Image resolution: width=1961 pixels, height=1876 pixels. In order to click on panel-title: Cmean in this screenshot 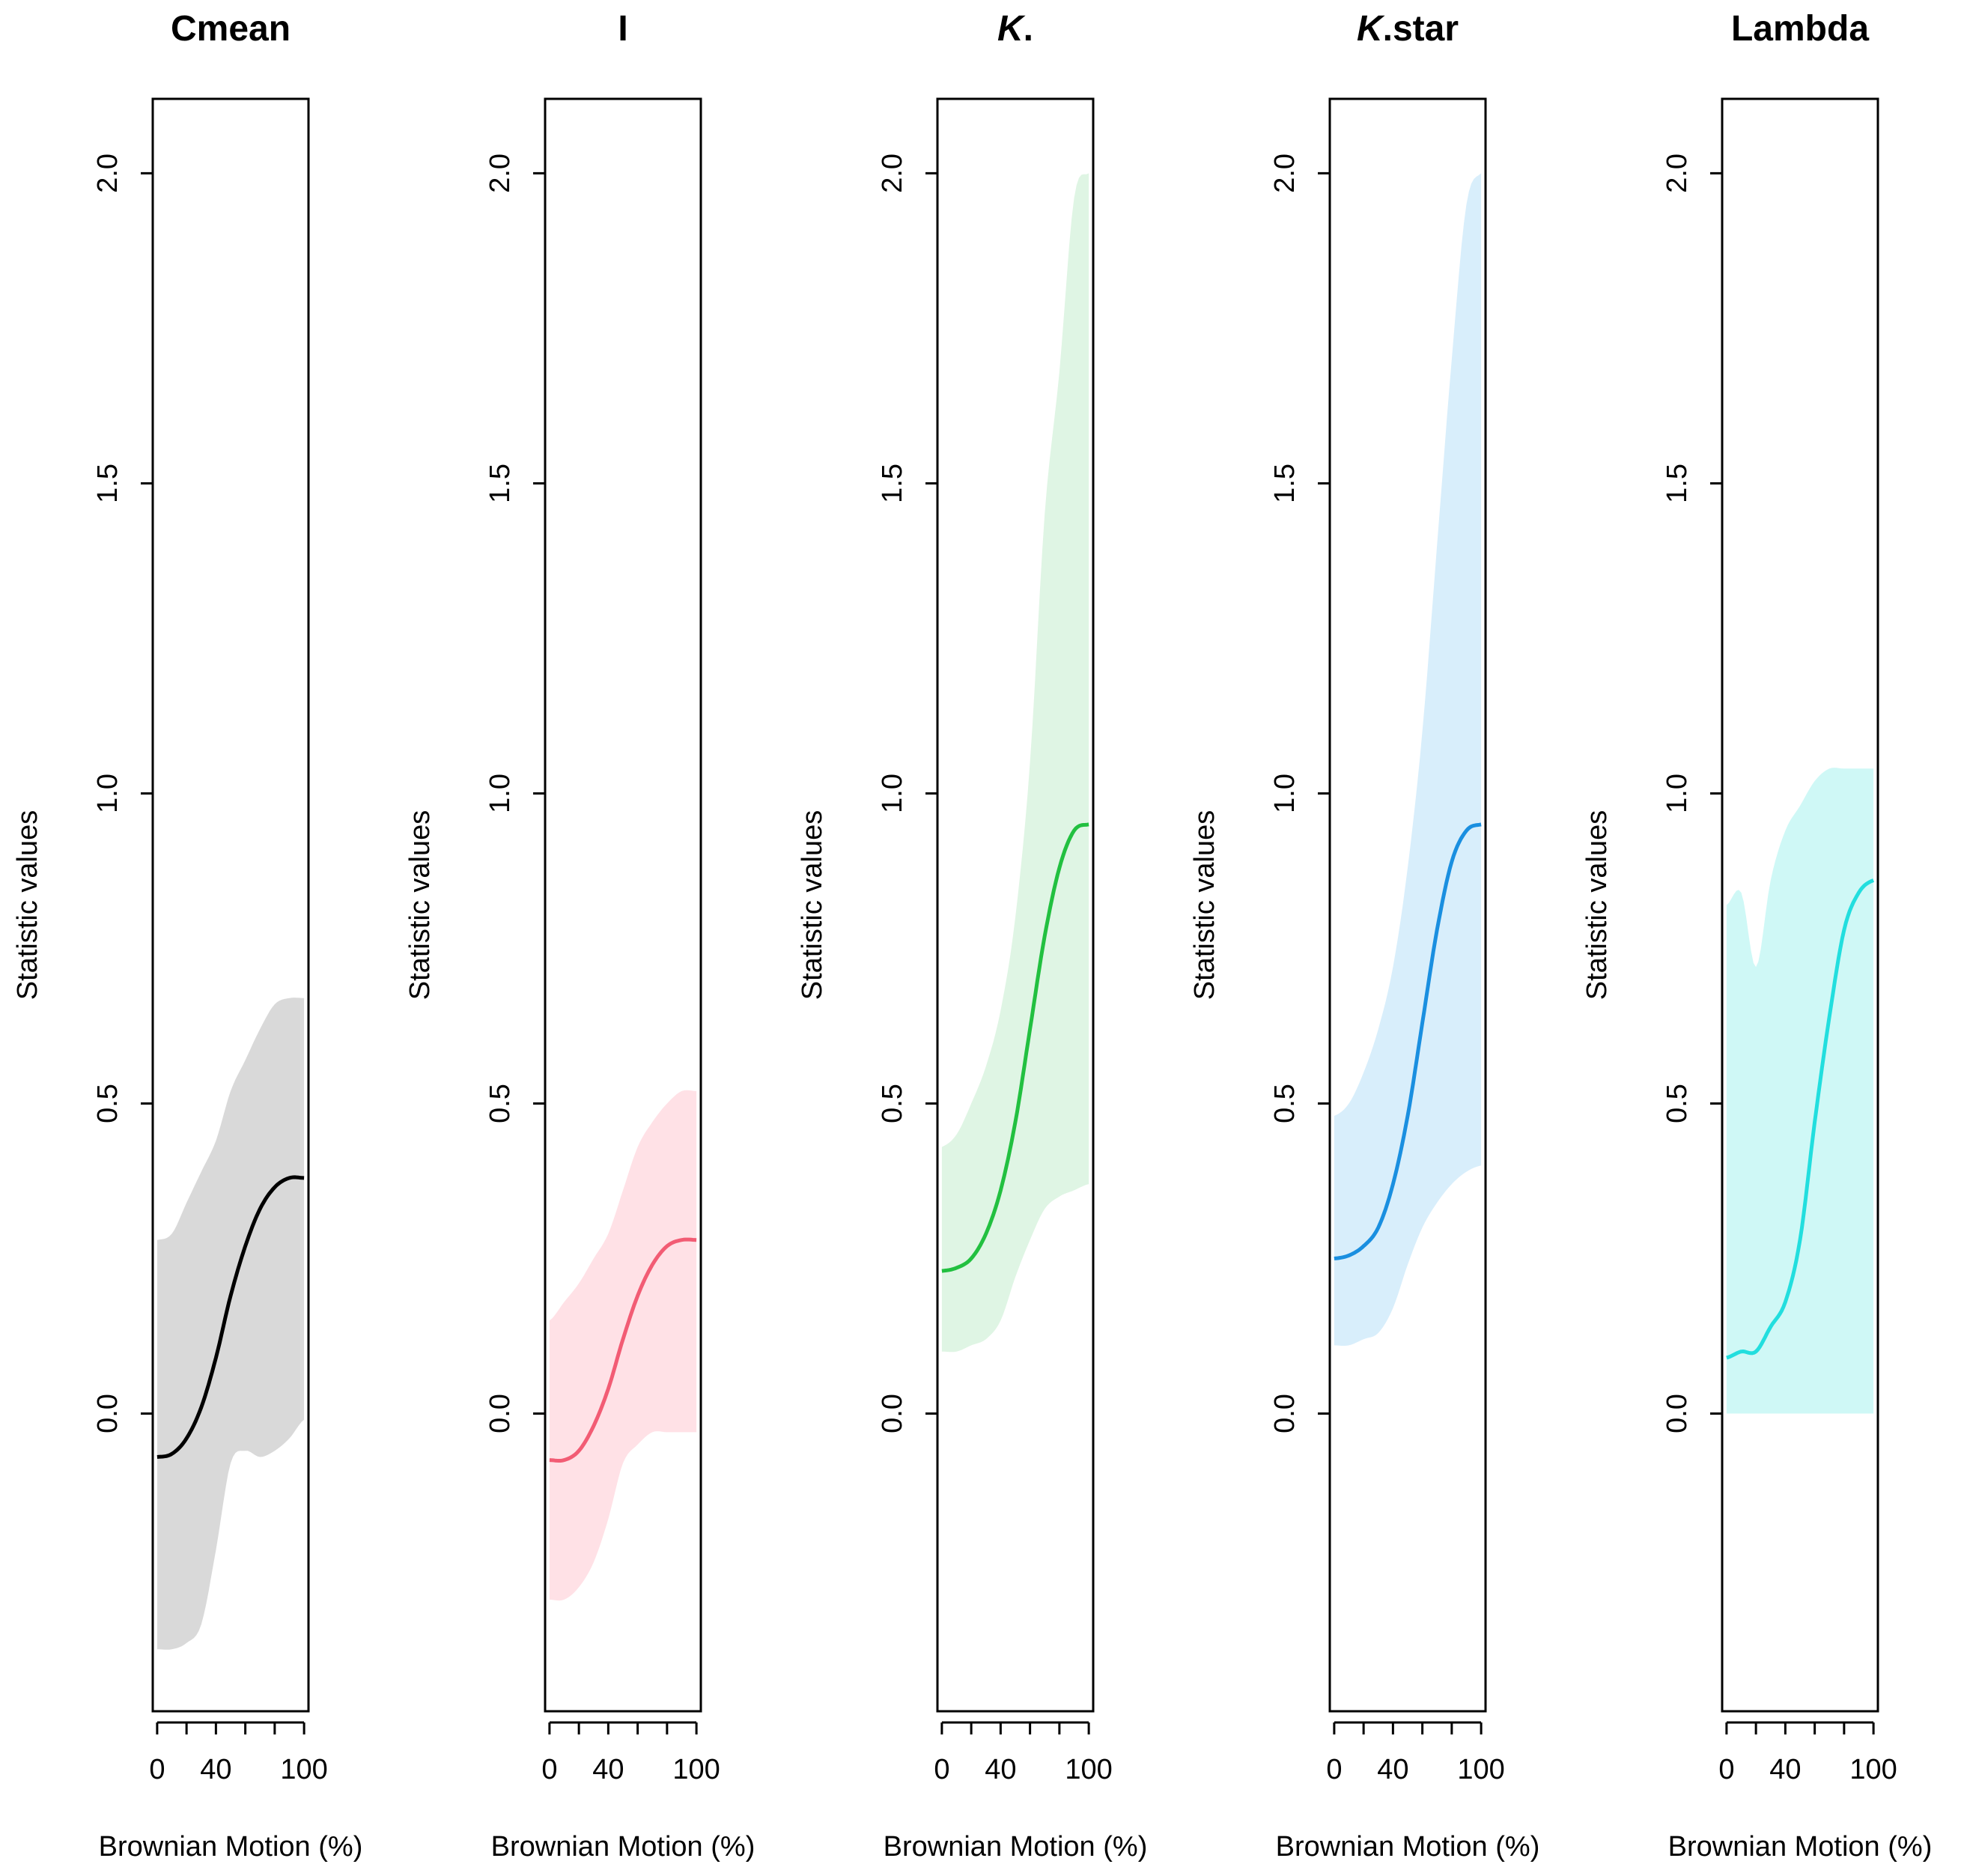, I will do `click(231, 29)`.